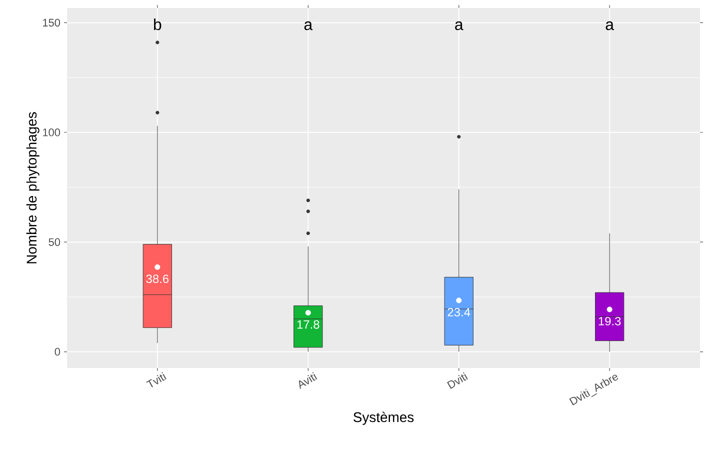 The width and height of the screenshot is (709, 450). I want to click on y-tick-label: 150, so click(51, 22).